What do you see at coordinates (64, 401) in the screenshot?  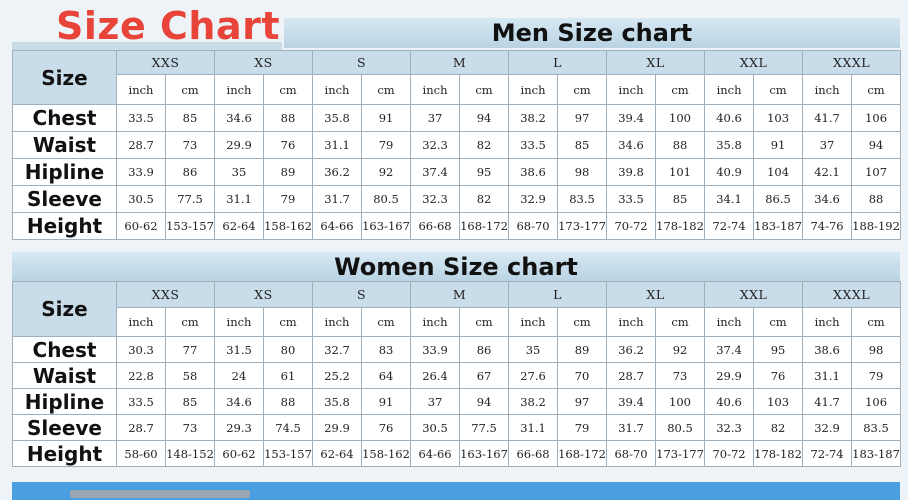 I see `measurement-label: Hipline` at bounding box center [64, 401].